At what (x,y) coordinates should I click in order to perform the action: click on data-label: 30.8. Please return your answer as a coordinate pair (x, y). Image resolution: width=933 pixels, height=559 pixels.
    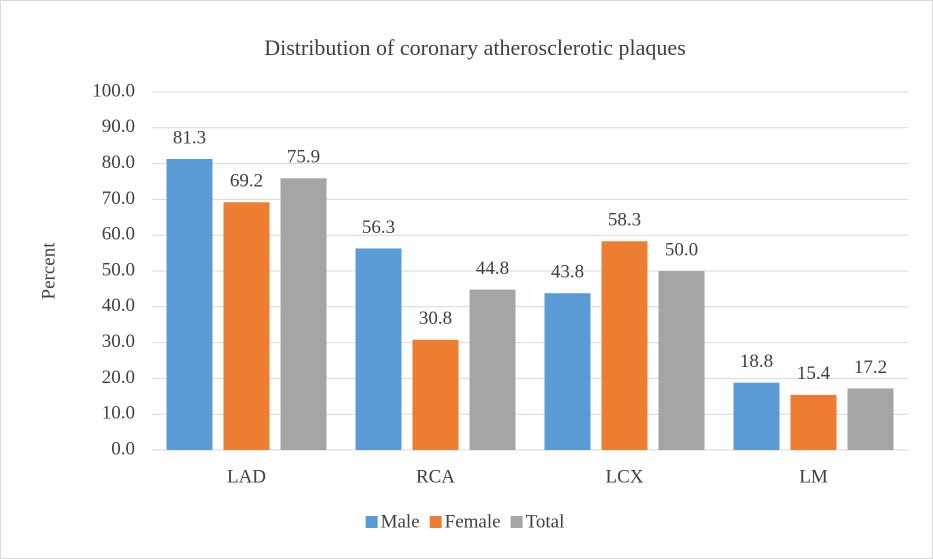
    Looking at the image, I should click on (435, 318).